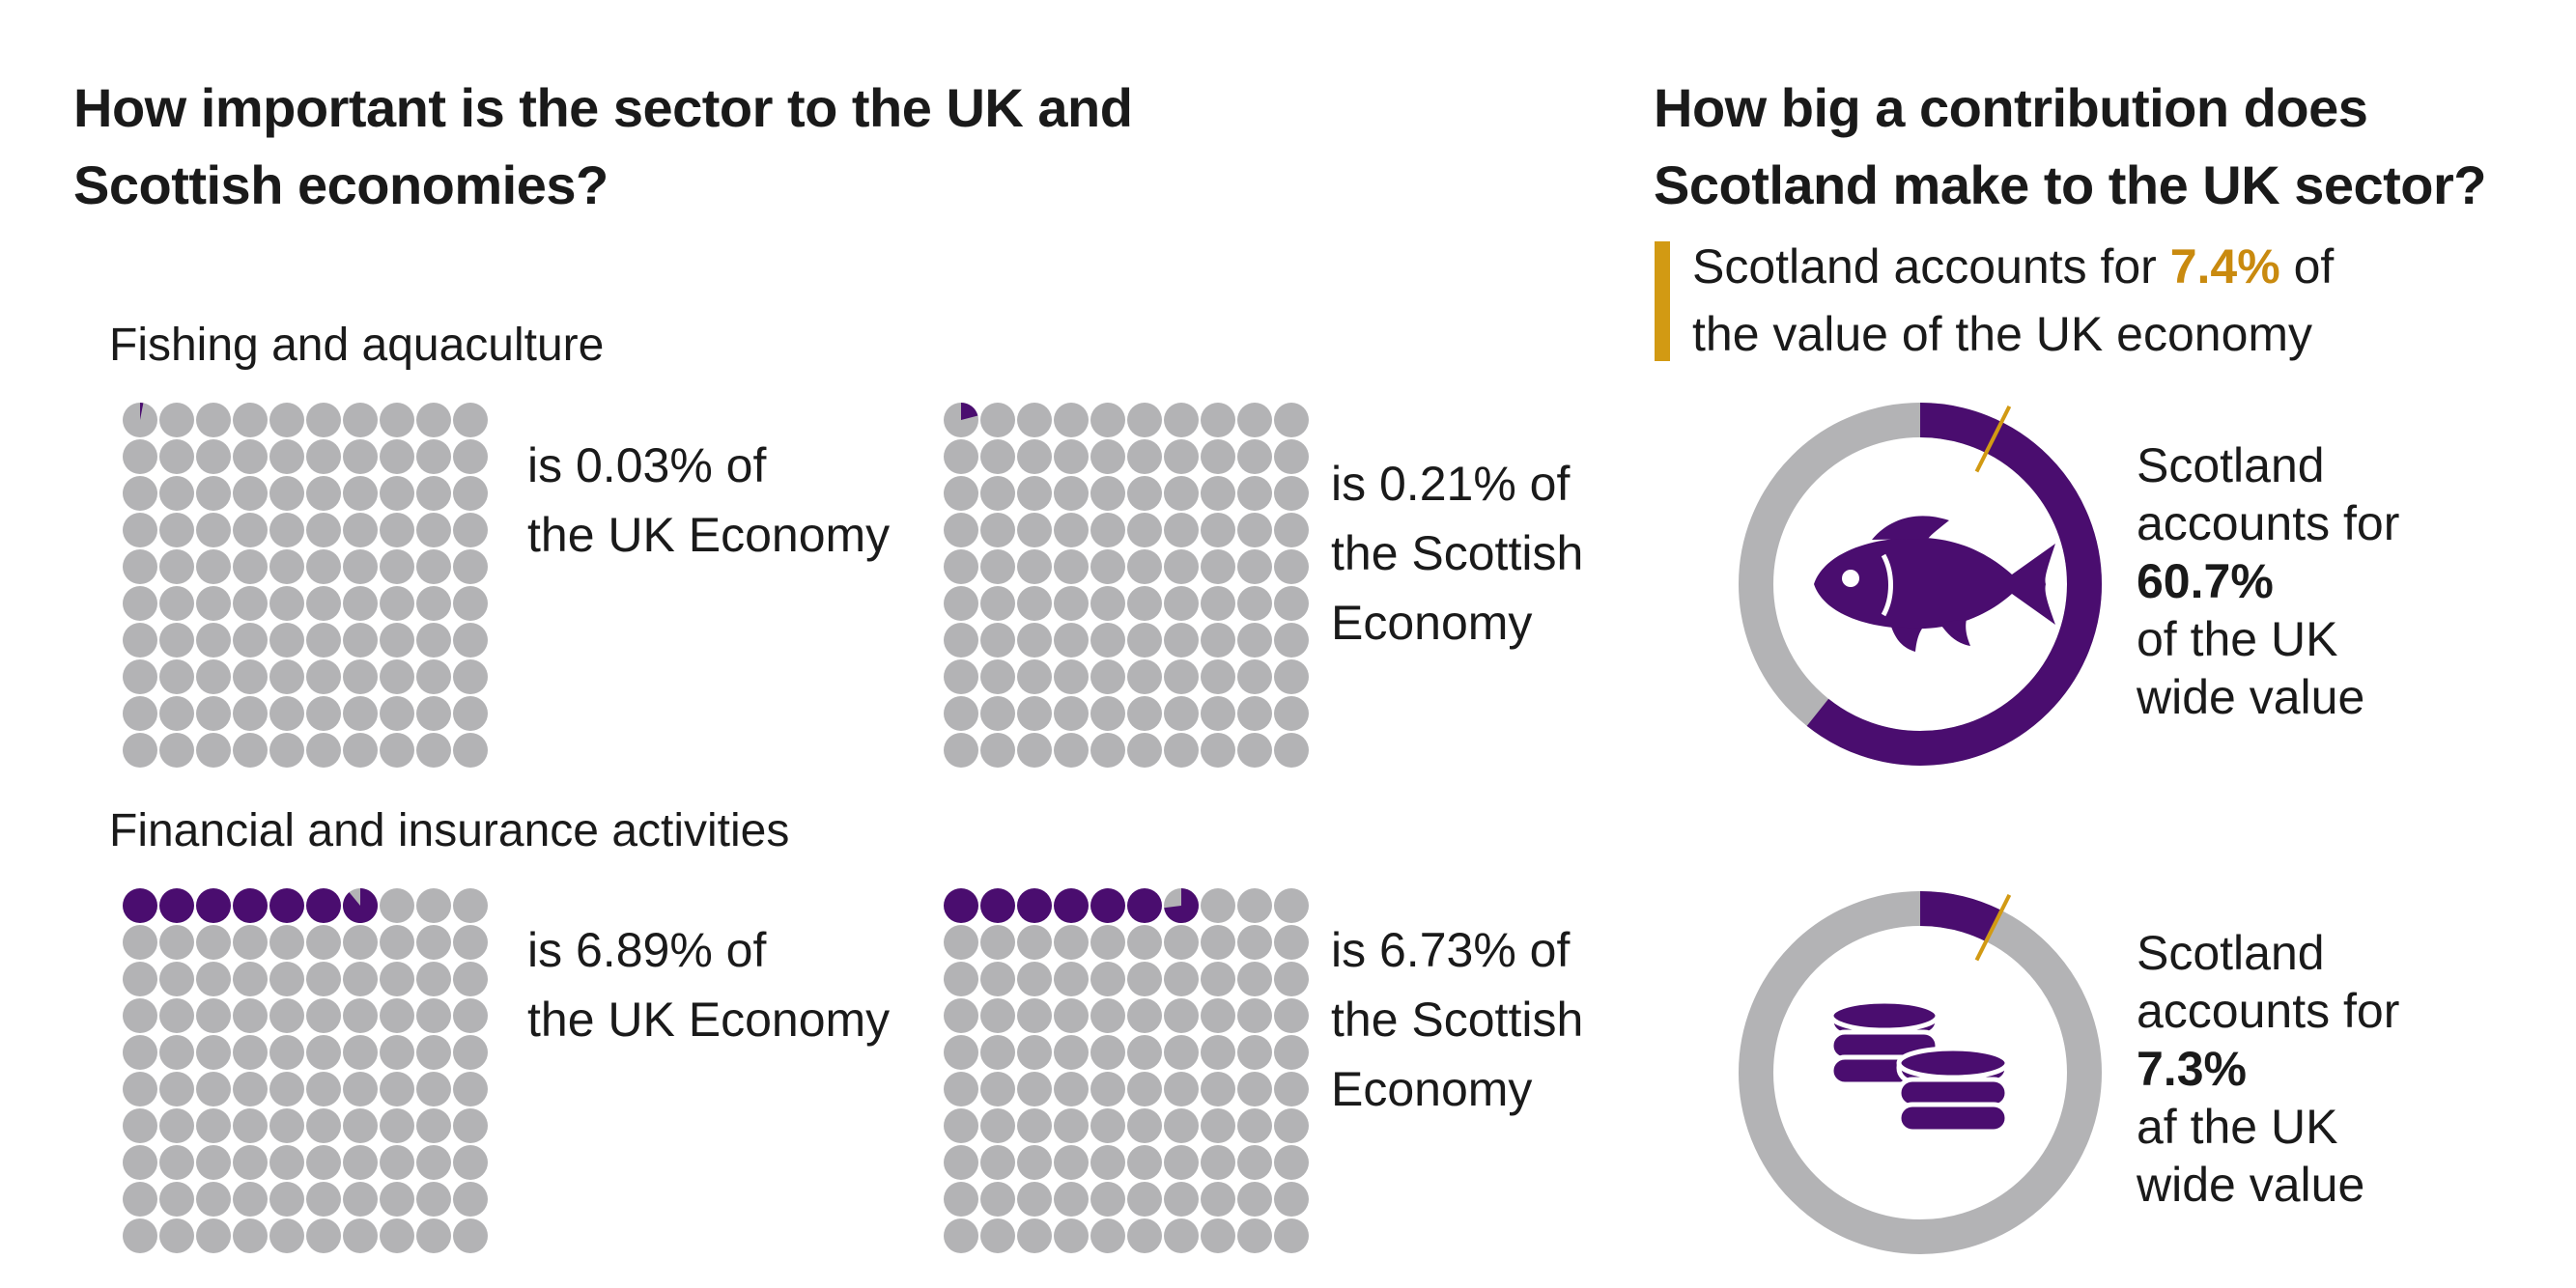 This screenshot has width=2576, height=1288. What do you see at coordinates (2231, 953) in the screenshot?
I see `donut-text-line: Scotland` at bounding box center [2231, 953].